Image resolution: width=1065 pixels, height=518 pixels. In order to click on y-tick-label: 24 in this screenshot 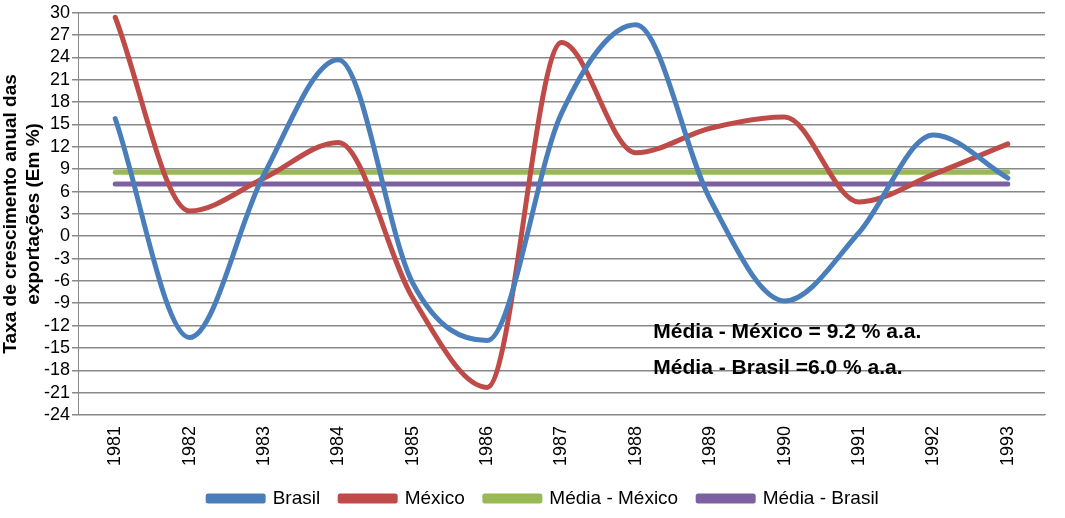, I will do `click(60, 56)`.